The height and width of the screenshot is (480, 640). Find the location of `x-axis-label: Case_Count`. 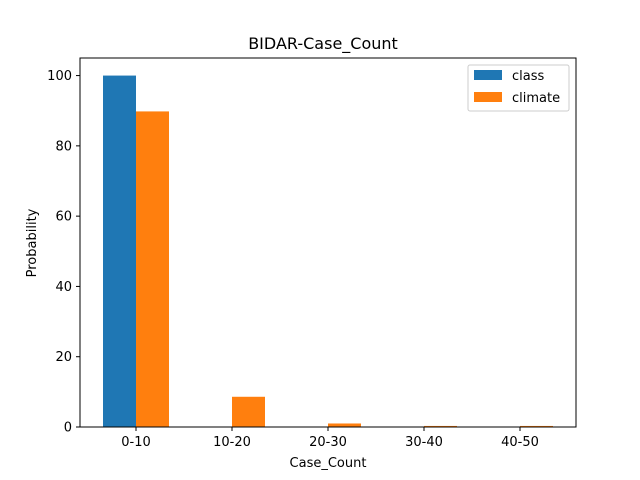

x-axis-label: Case_Count is located at coordinates (328, 463).